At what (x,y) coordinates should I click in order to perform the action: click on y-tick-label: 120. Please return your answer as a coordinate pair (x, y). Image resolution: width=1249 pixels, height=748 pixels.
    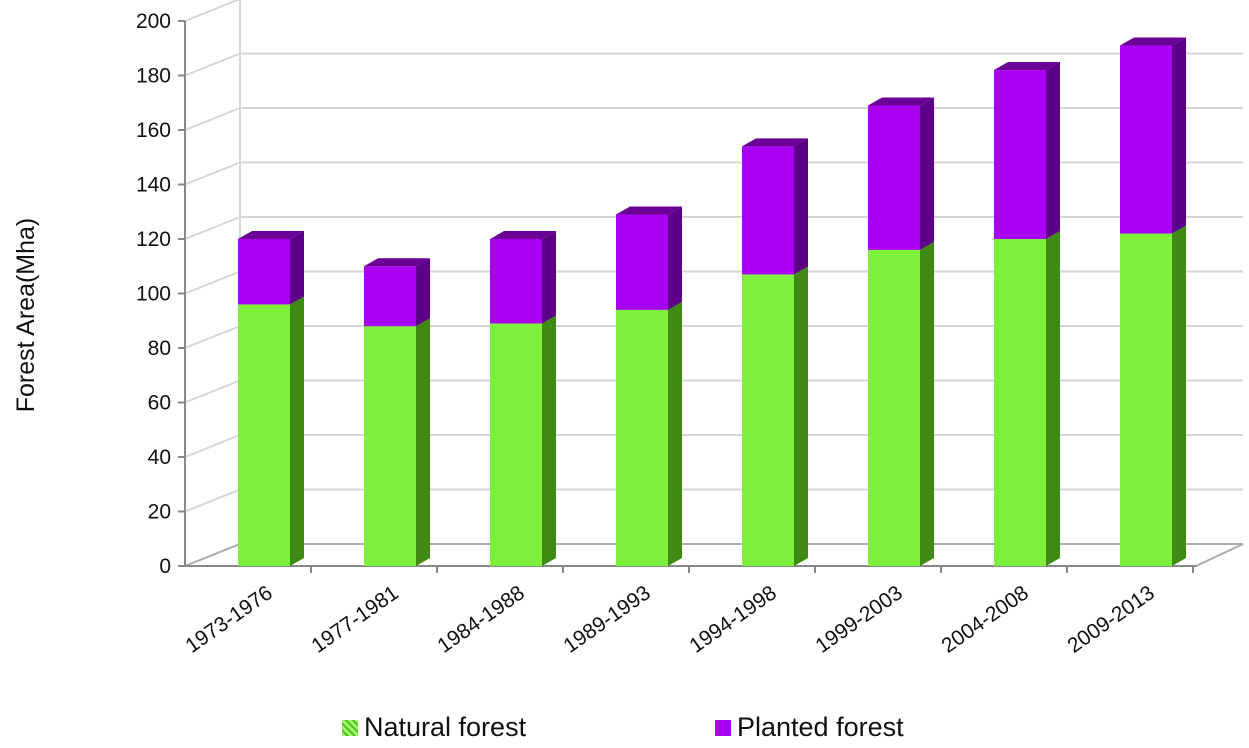
    Looking at the image, I should click on (153, 239).